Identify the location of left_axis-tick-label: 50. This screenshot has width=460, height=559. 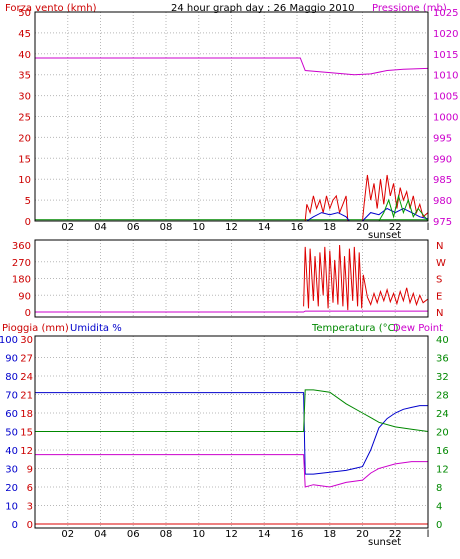
(24, 13).